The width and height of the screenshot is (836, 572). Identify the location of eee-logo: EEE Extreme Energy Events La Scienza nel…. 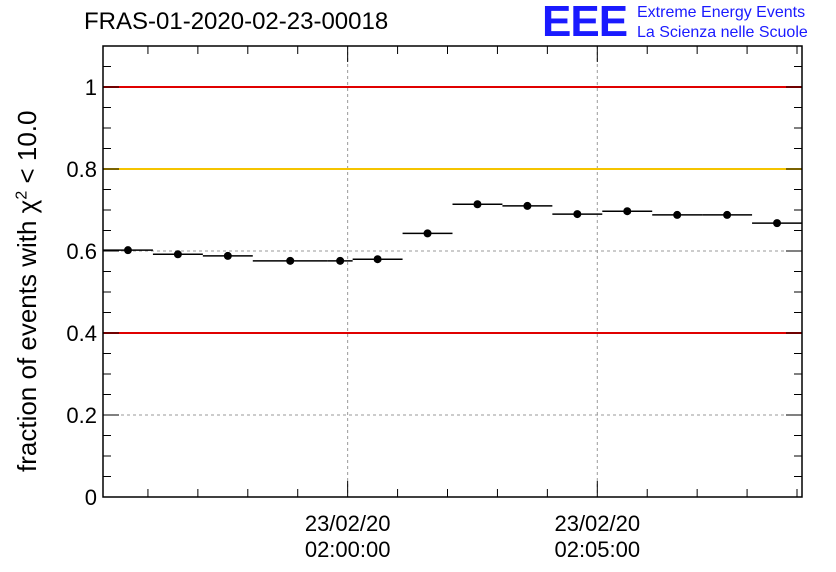
(687, 23).